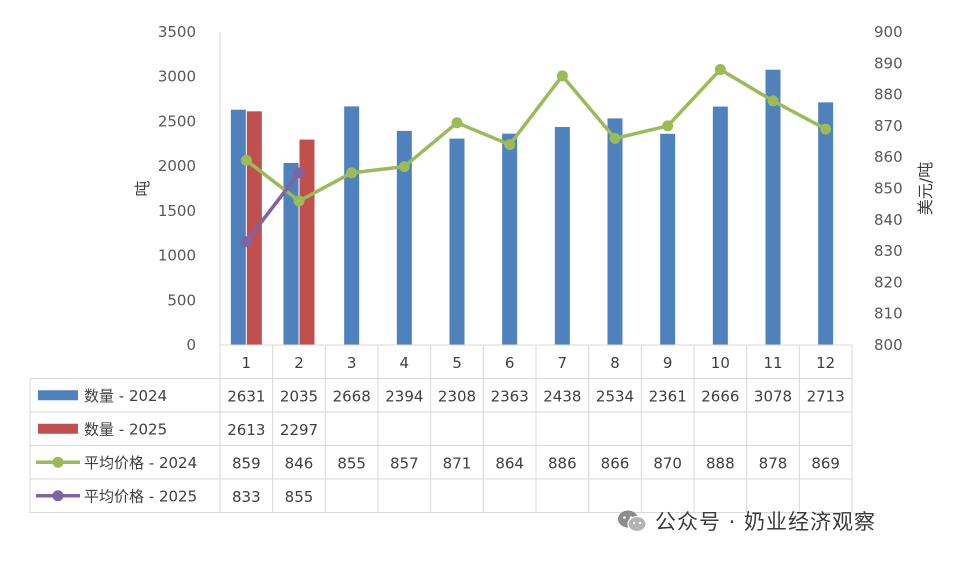  What do you see at coordinates (888, 63) in the screenshot?
I see `y-tick-right-label: 890` at bounding box center [888, 63].